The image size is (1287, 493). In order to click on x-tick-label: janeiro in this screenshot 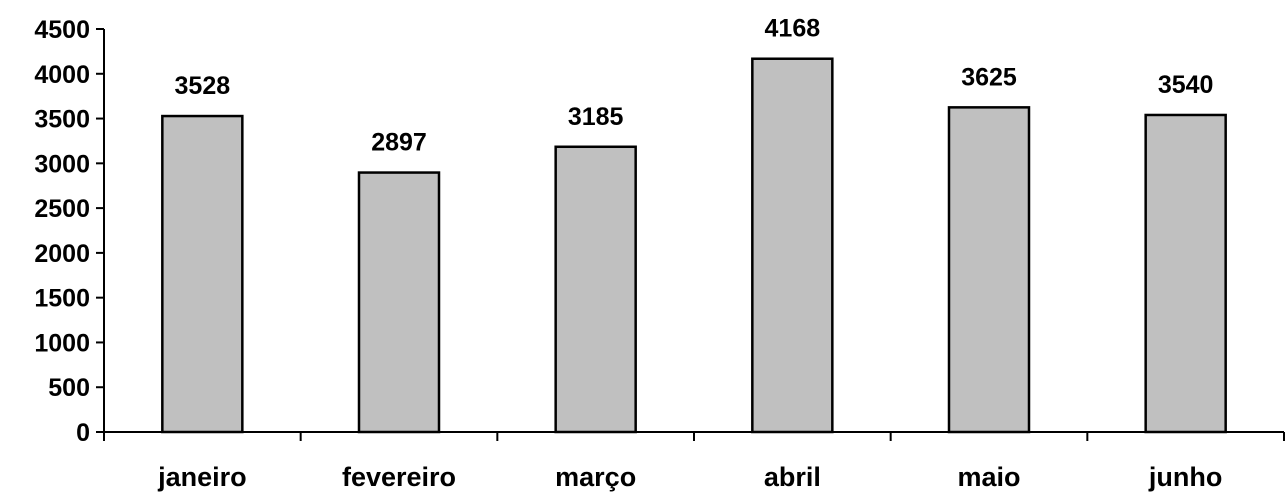, I will do `click(202, 477)`.